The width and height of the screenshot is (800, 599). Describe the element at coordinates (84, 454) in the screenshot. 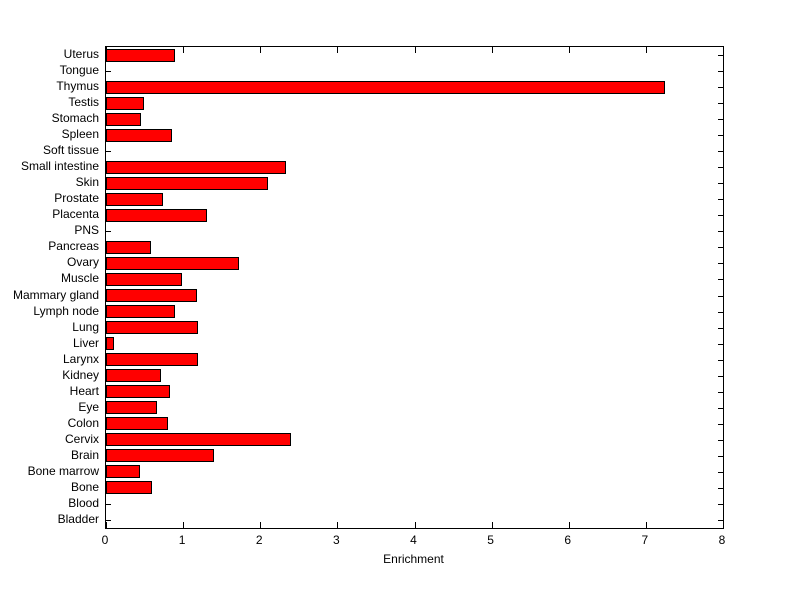

I see `y-tick-label-brain: Brain` at that location.